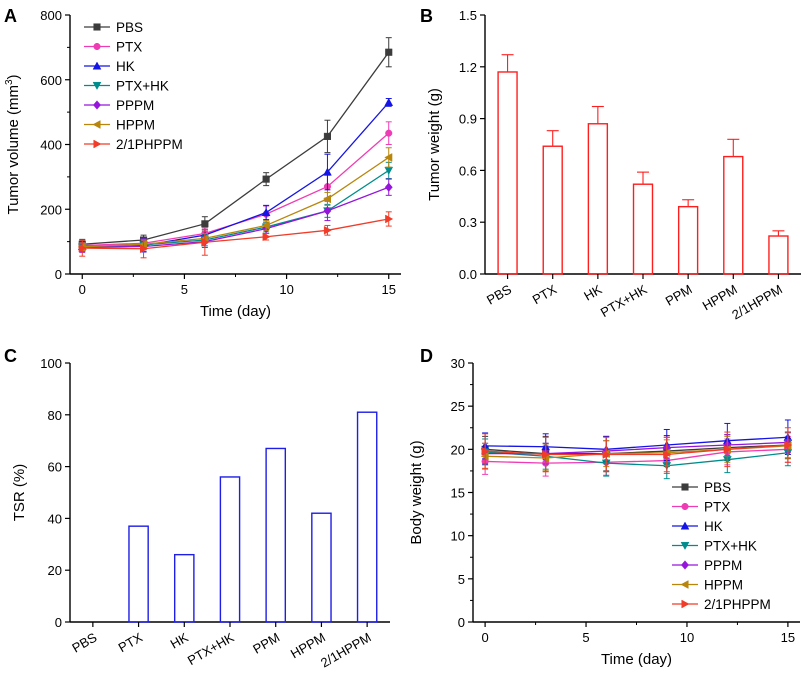 This screenshot has height=675, width=809. I want to click on panel-a-legend-label-ptx: PTX, so click(129, 47).